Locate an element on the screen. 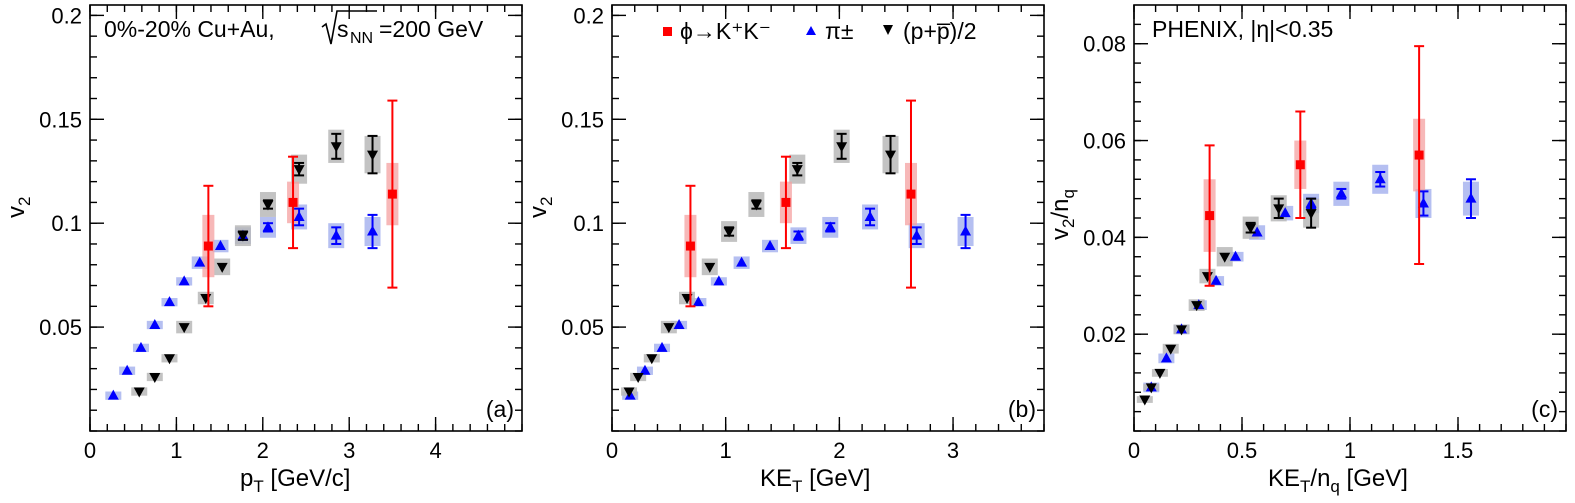 The image size is (1575, 503). collision-annotation: 0%-20% Cu+Au, is located at coordinates (189, 29).